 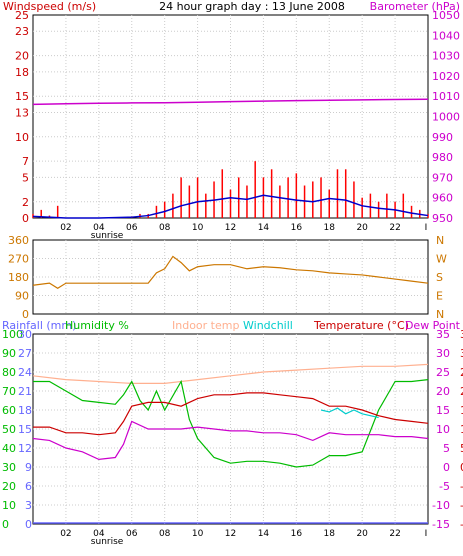 What do you see at coordinates (97, 325) in the screenshot?
I see `humidity-label: Humidity %` at bounding box center [97, 325].